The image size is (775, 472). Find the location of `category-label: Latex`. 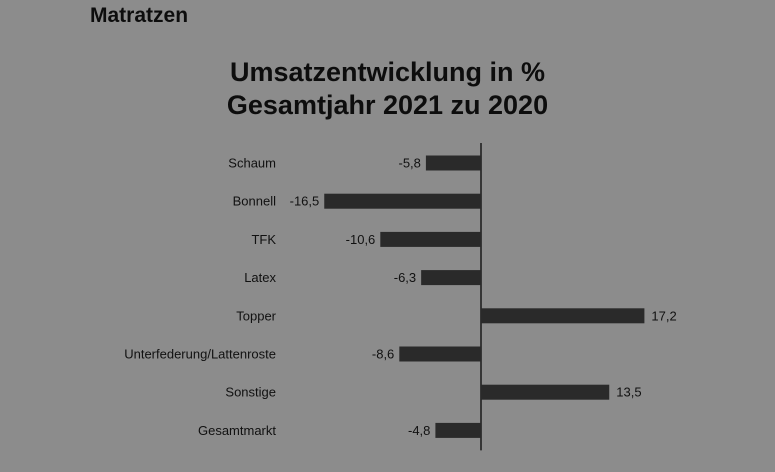

category-label: Latex is located at coordinates (260, 277).